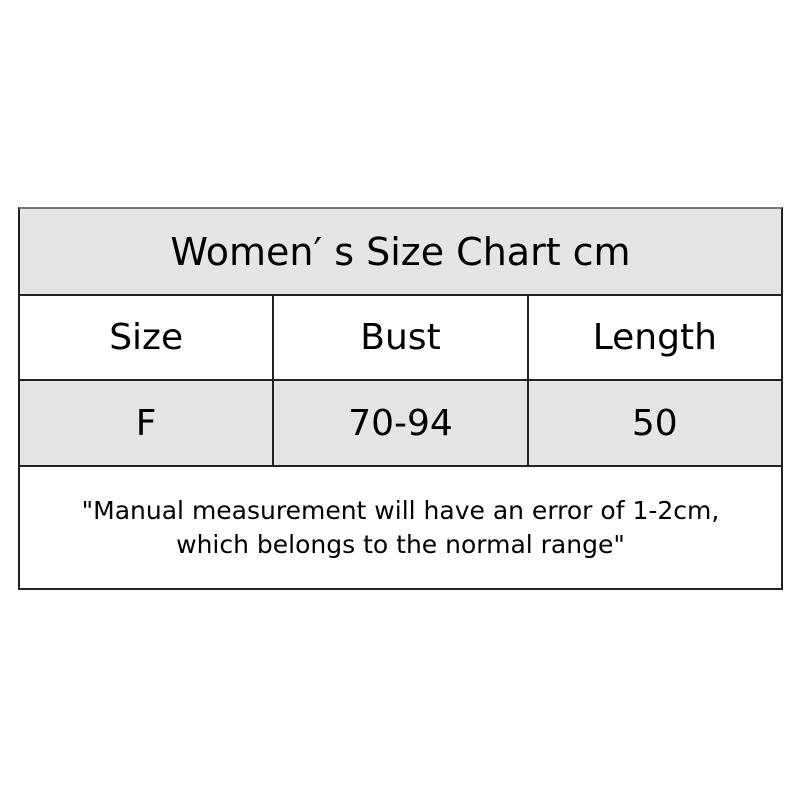  I want to click on table-row: F 70-94 50, so click(400, 424).